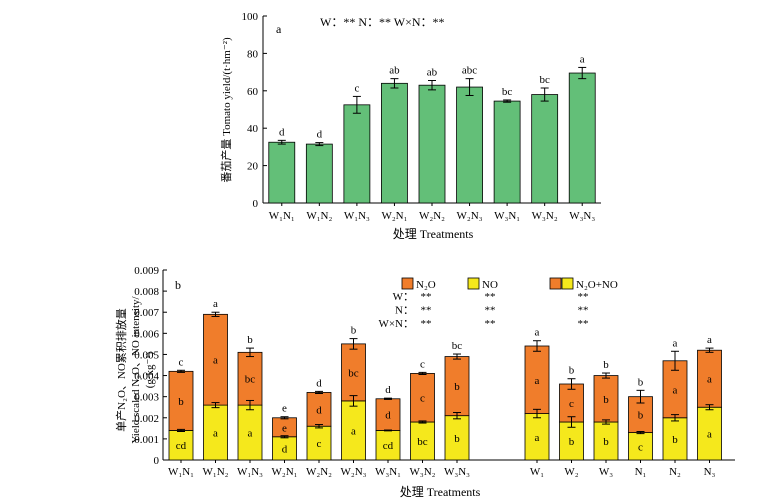  I want to click on panel-a-y-tick-label: 0, so click(256, 204).